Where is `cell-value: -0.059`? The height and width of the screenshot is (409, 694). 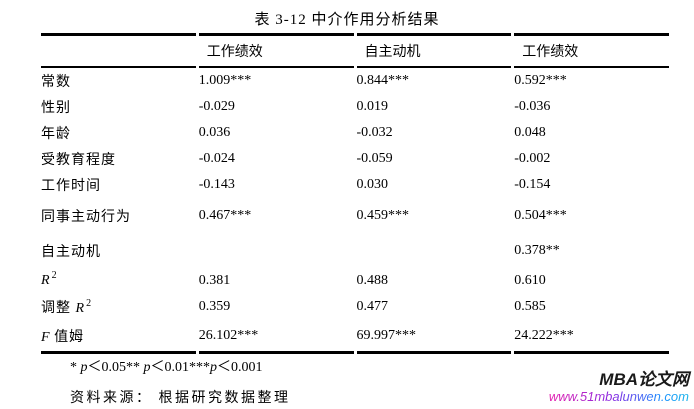 cell-value: -0.059 is located at coordinates (374, 158).